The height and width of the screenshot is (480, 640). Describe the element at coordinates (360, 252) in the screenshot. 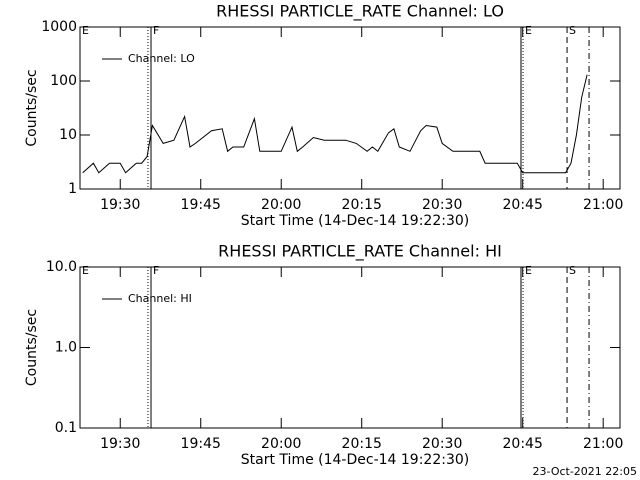

I see `chart-title: RHESSI PARTICLE_RATE Channel: HI` at that location.